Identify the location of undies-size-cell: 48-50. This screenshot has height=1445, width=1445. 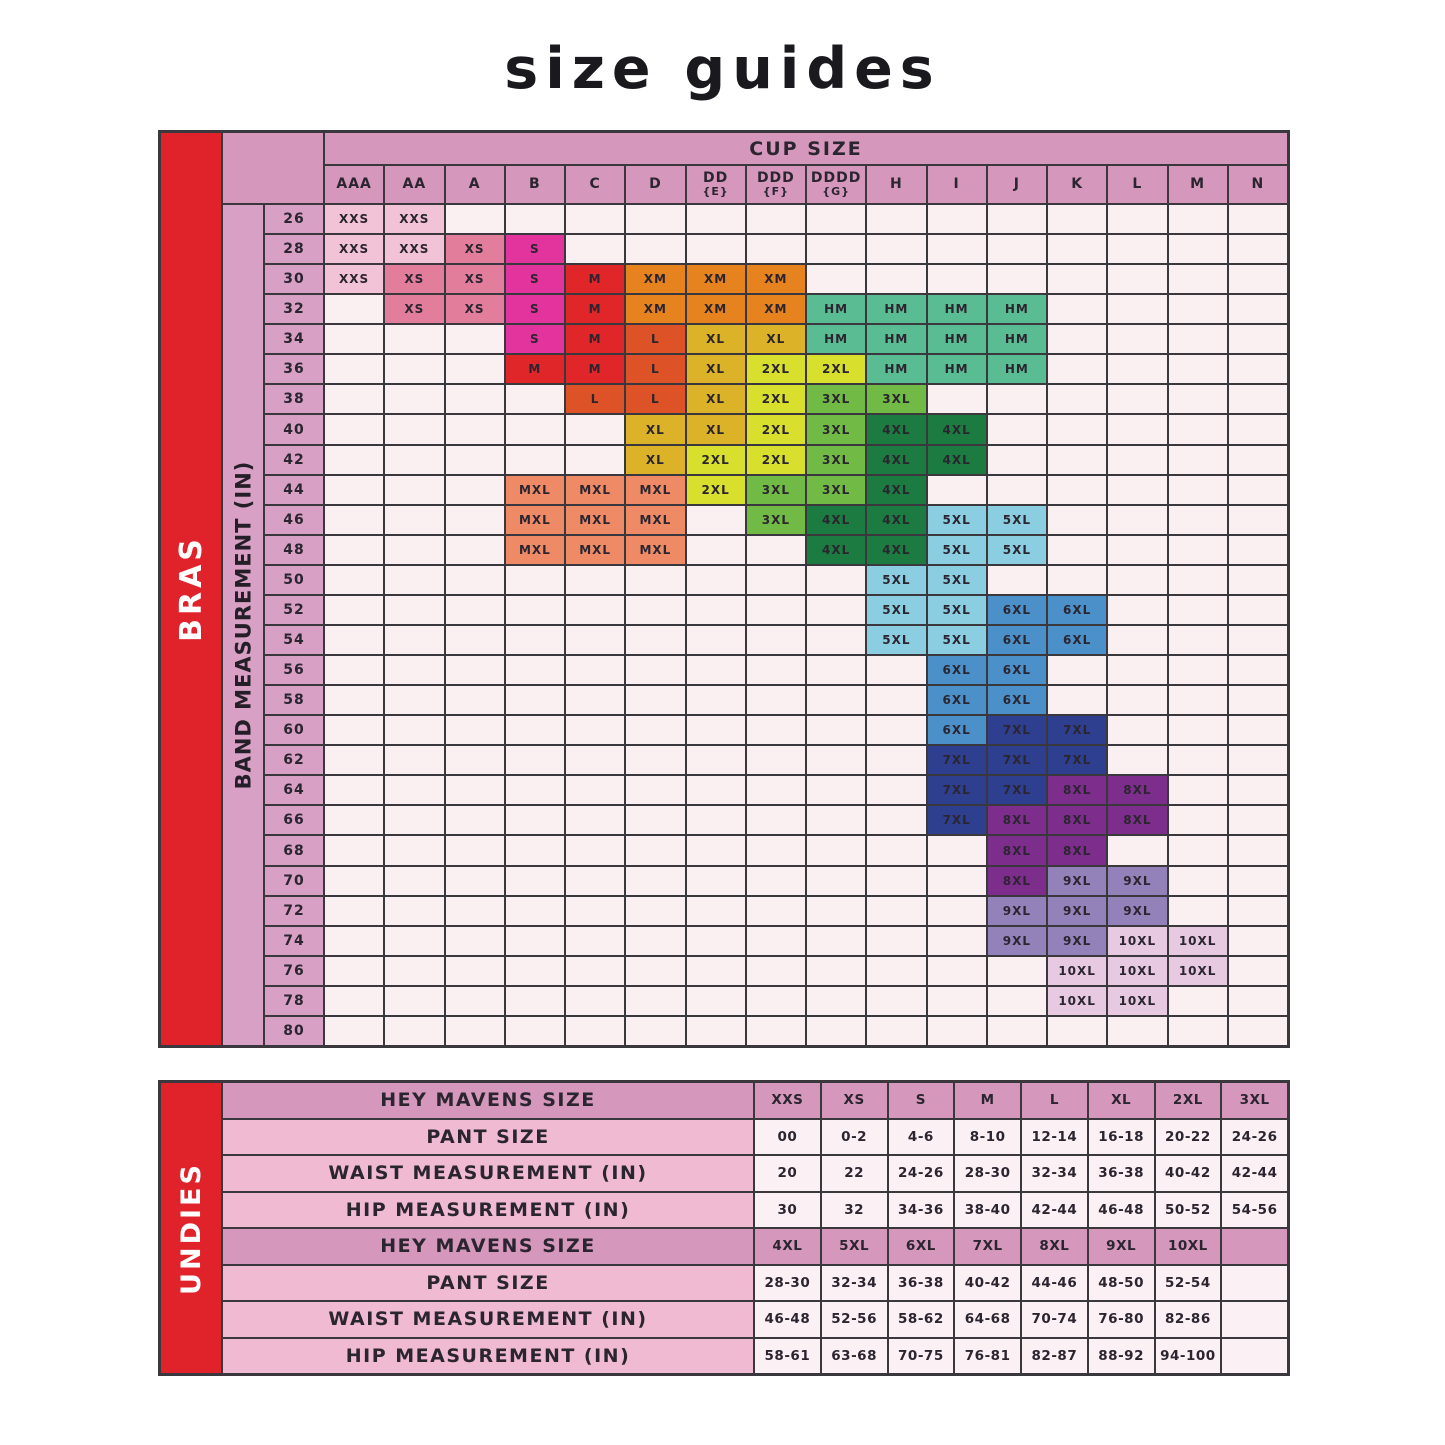
(1121, 1282).